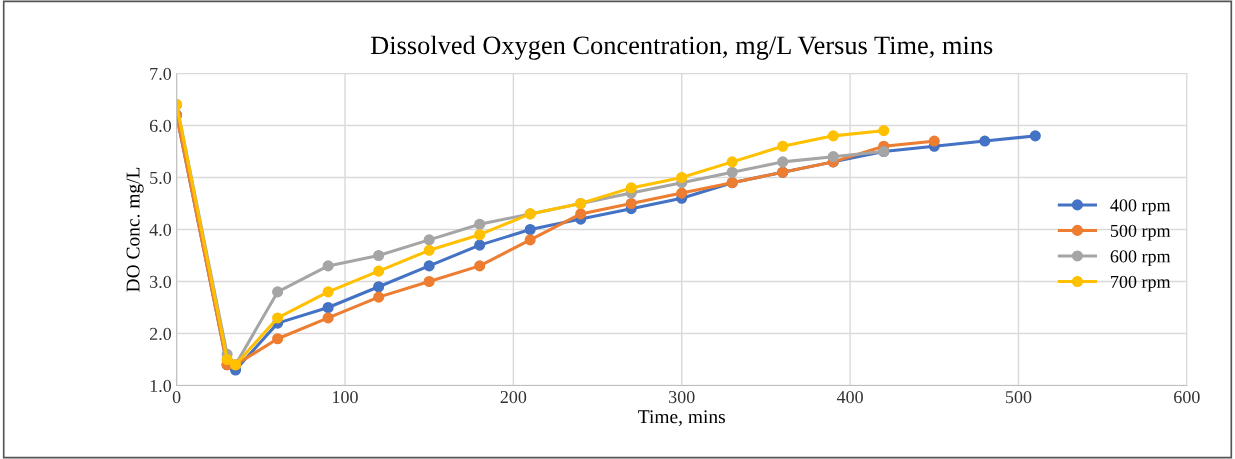 The width and height of the screenshot is (1235, 459). What do you see at coordinates (849, 397) in the screenshot?
I see `x-tick-label: 400` at bounding box center [849, 397].